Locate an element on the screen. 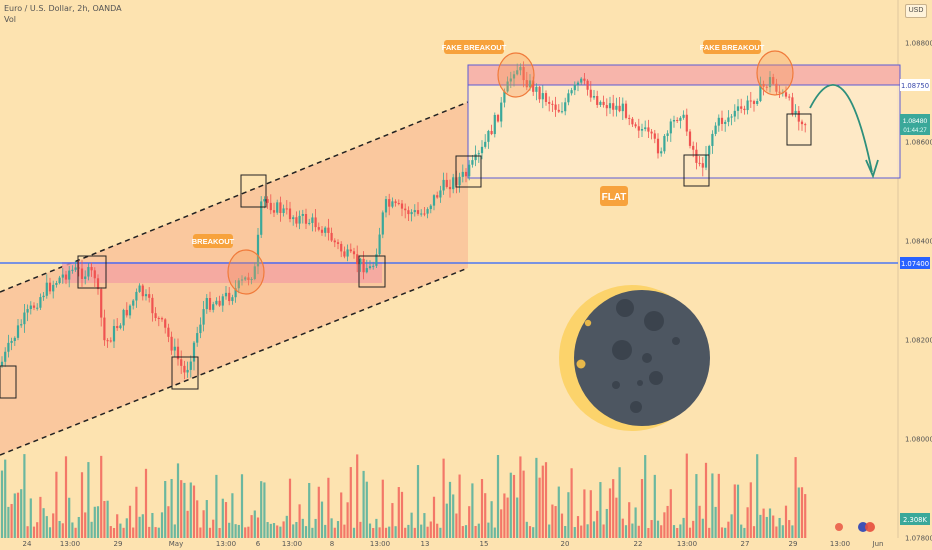  support-level-tag: 1.07400 is located at coordinates (915, 263).